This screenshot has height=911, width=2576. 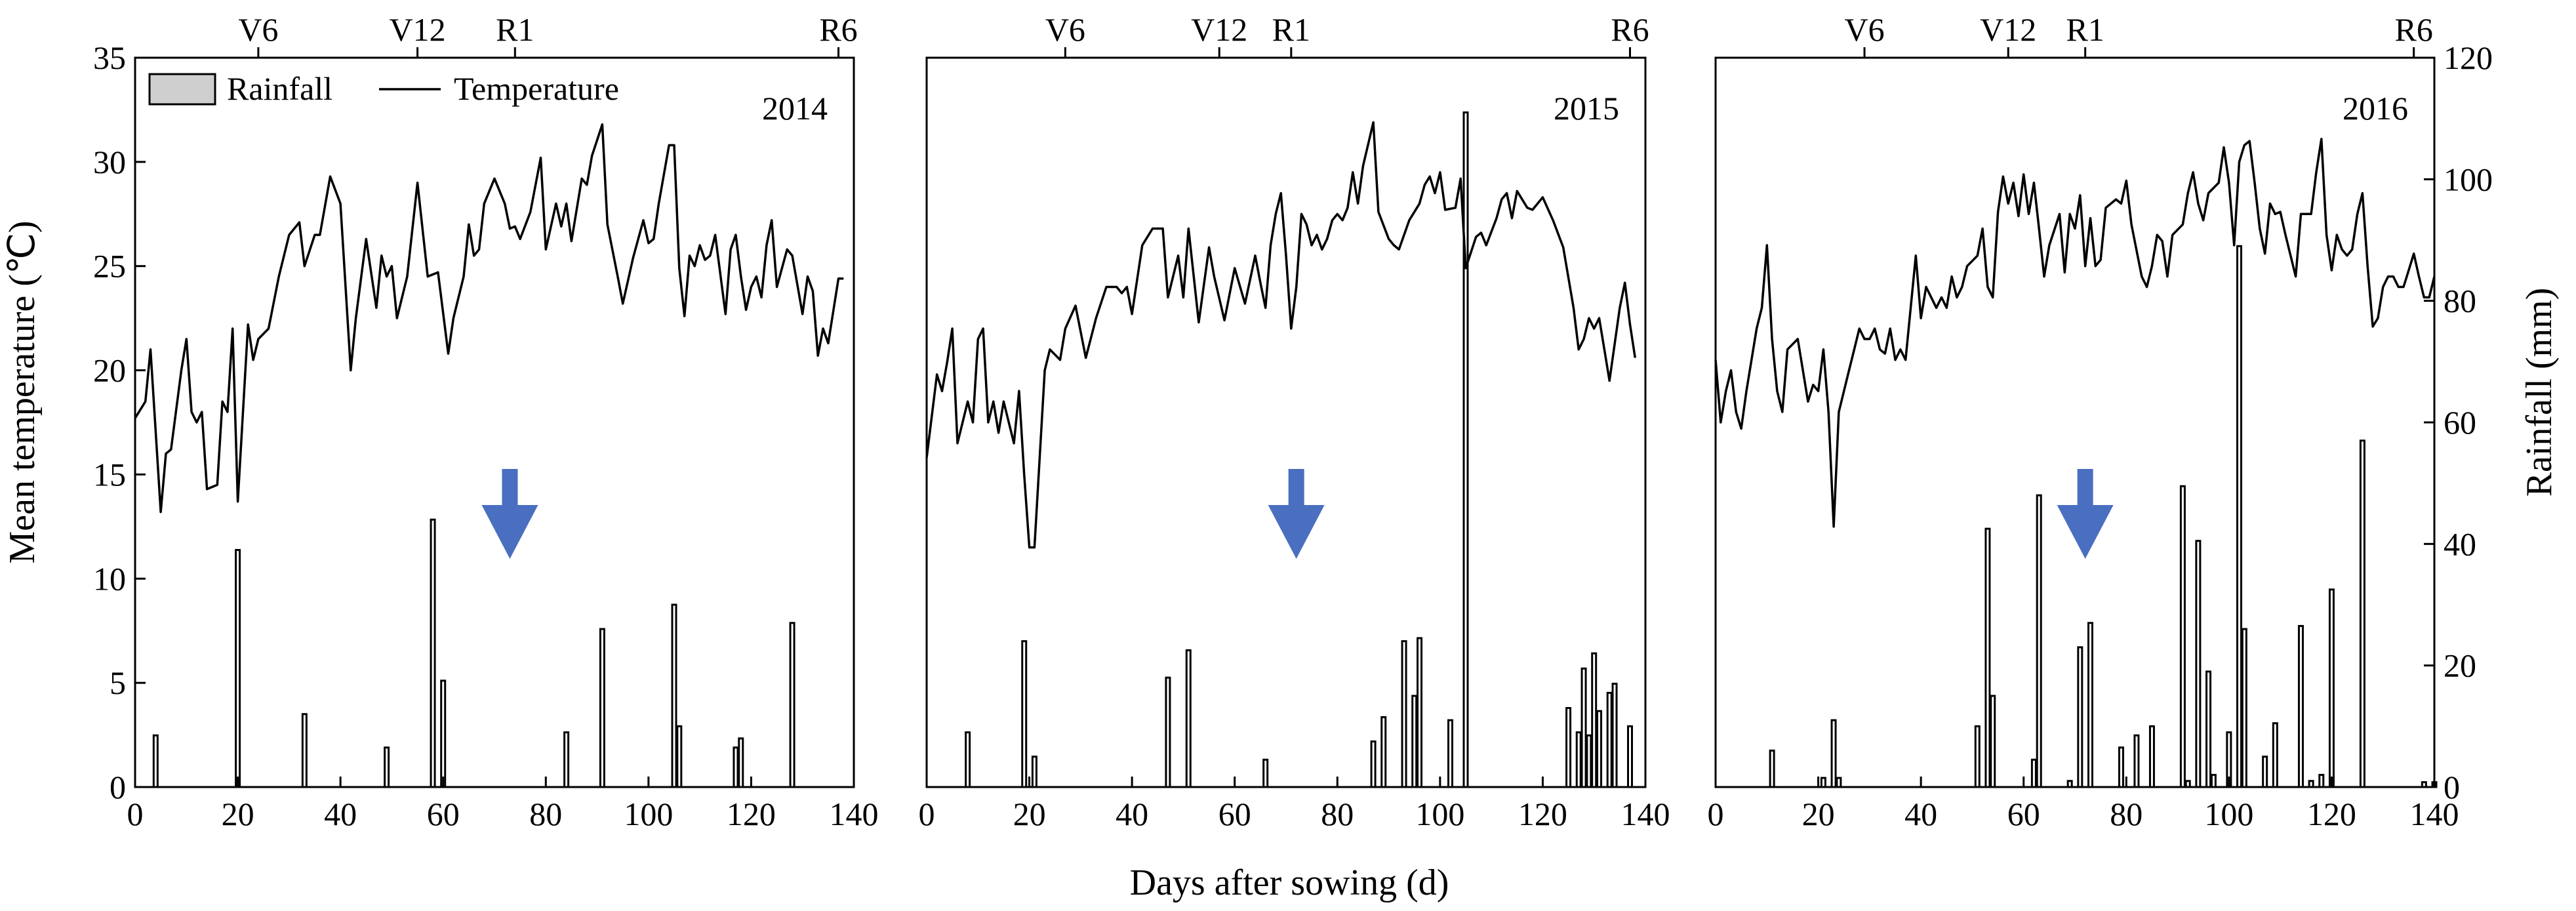 I want to click on legend-rainfall-swatch, so click(x=182, y=90).